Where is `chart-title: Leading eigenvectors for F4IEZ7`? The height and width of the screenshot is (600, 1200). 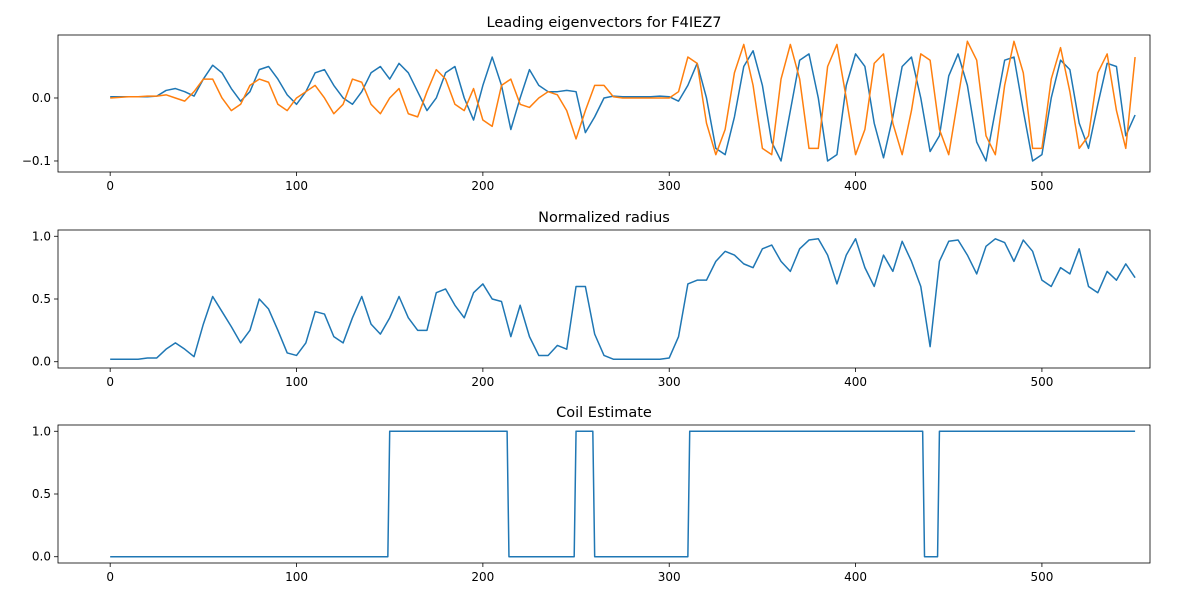 chart-title: Leading eigenvectors for F4IEZ7 is located at coordinates (604, 23).